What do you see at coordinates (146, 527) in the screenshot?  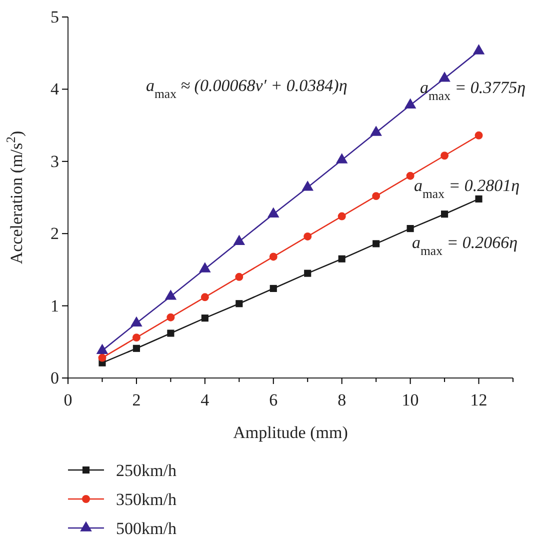 I see `legend-label: 500km/h` at bounding box center [146, 527].